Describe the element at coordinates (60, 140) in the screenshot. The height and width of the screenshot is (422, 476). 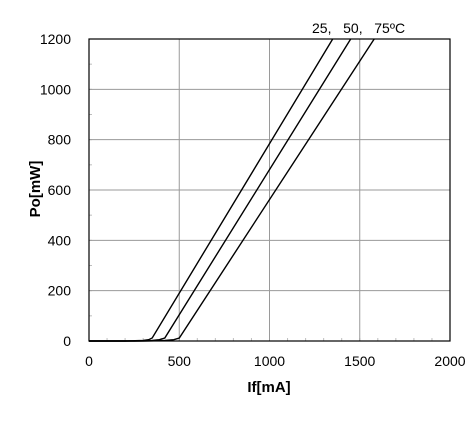
I see `y-tick-label: 800` at that location.